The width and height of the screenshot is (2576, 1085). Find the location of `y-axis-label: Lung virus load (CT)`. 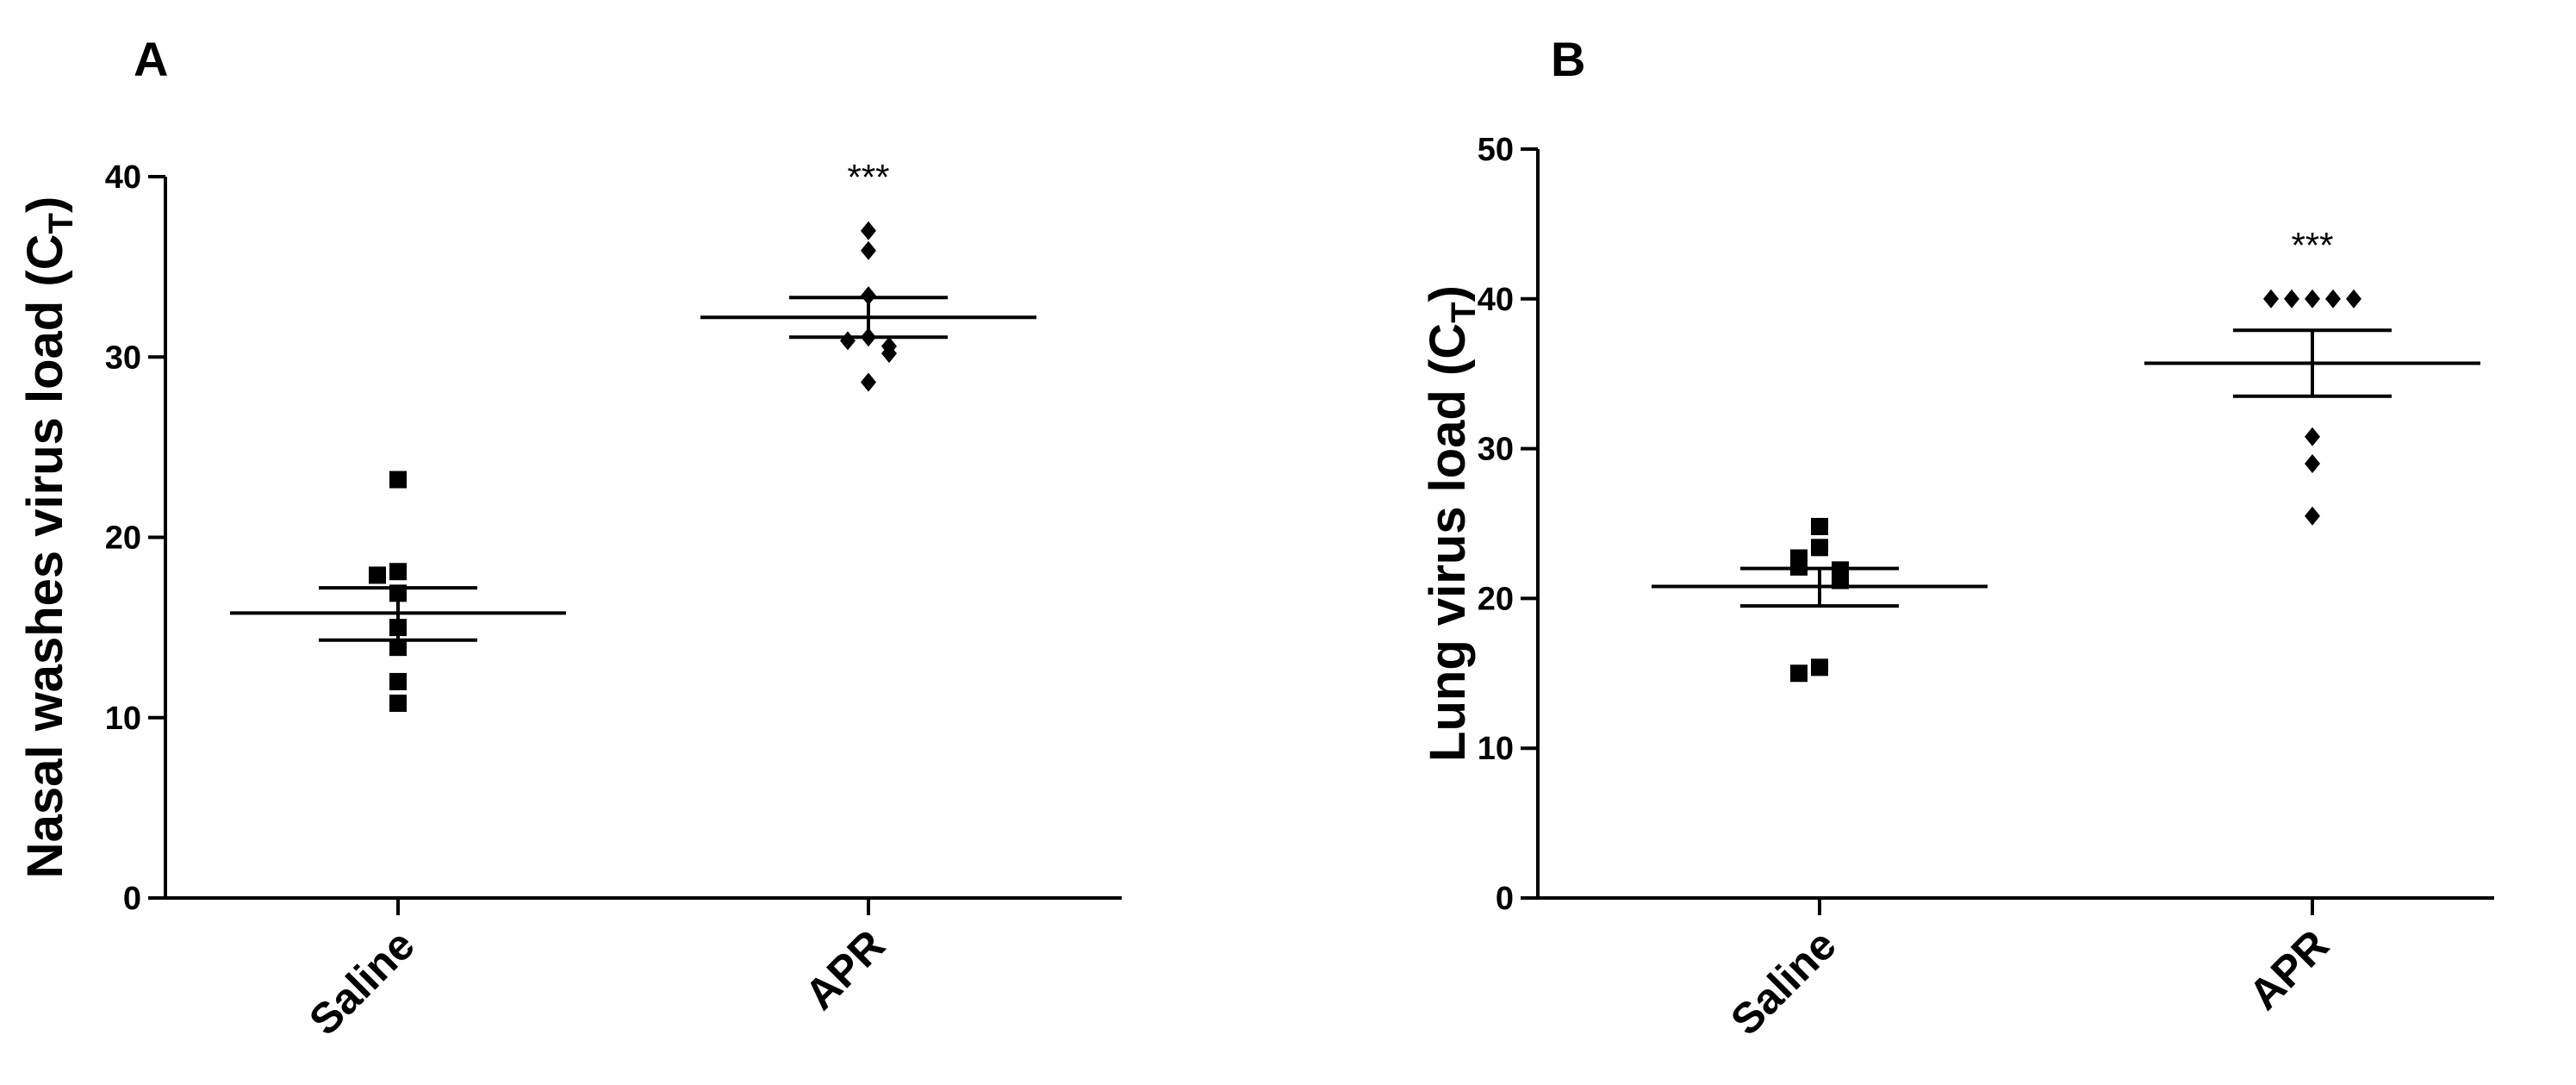

y-axis-label: Lung virus load (CT) is located at coordinates (1452, 523).